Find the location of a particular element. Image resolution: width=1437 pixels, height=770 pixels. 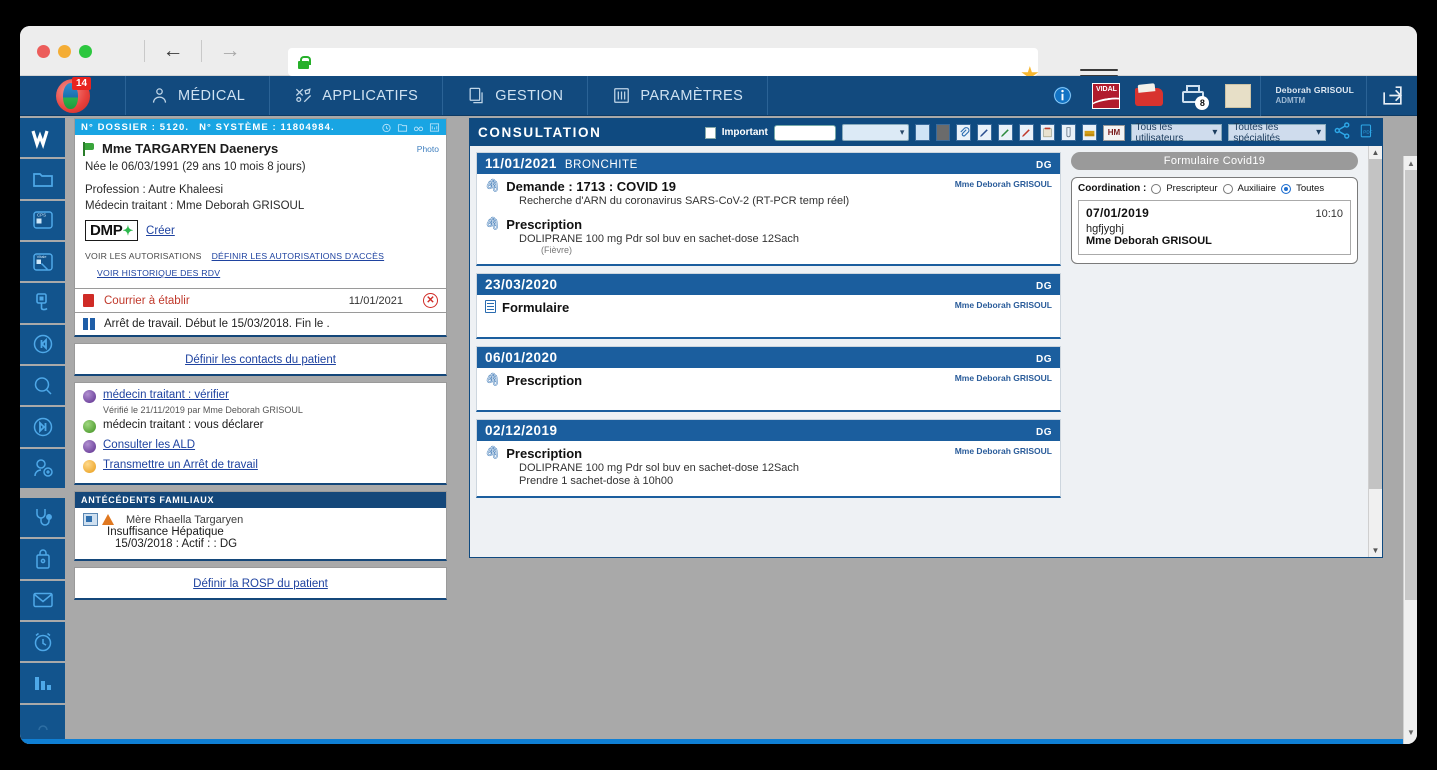

red-folder-icon is located at coordinates (1150, 96).